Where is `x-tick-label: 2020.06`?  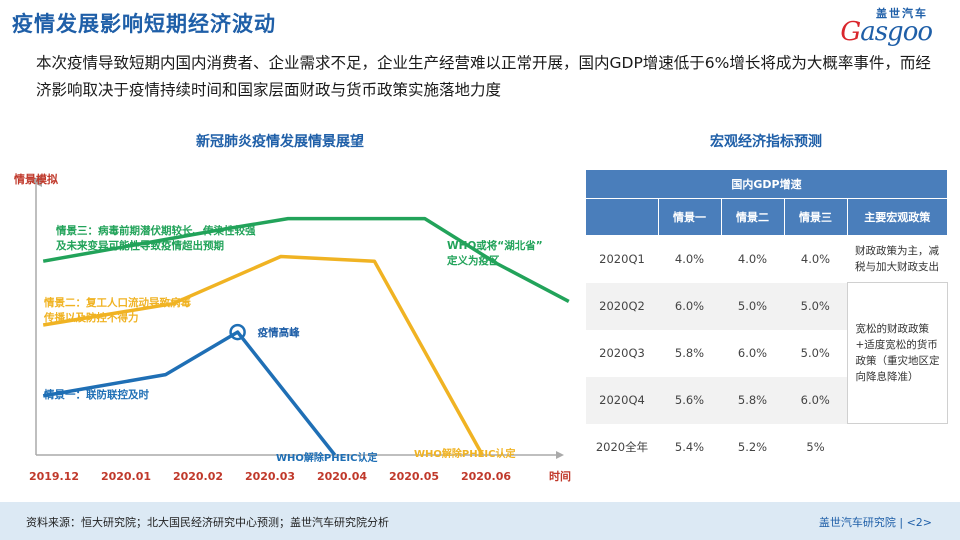 x-tick-label: 2020.06 is located at coordinates (486, 476).